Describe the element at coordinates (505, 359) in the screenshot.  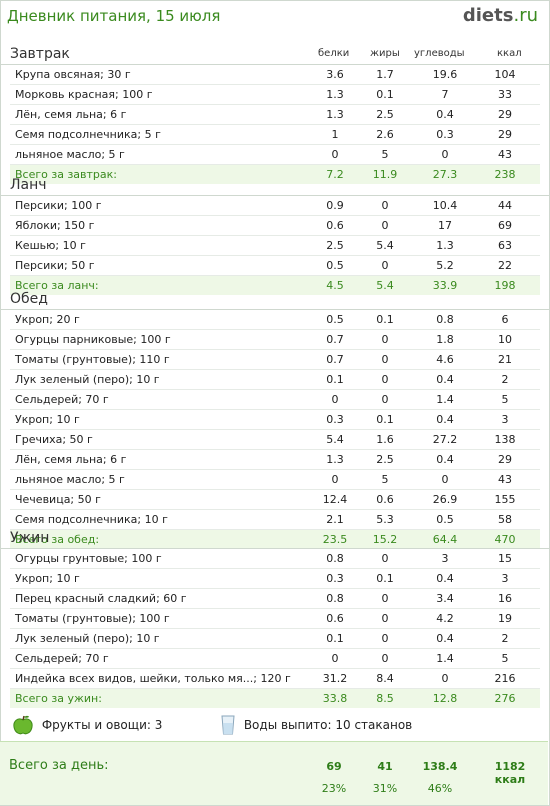
I see `kcal-value: 21` at that location.